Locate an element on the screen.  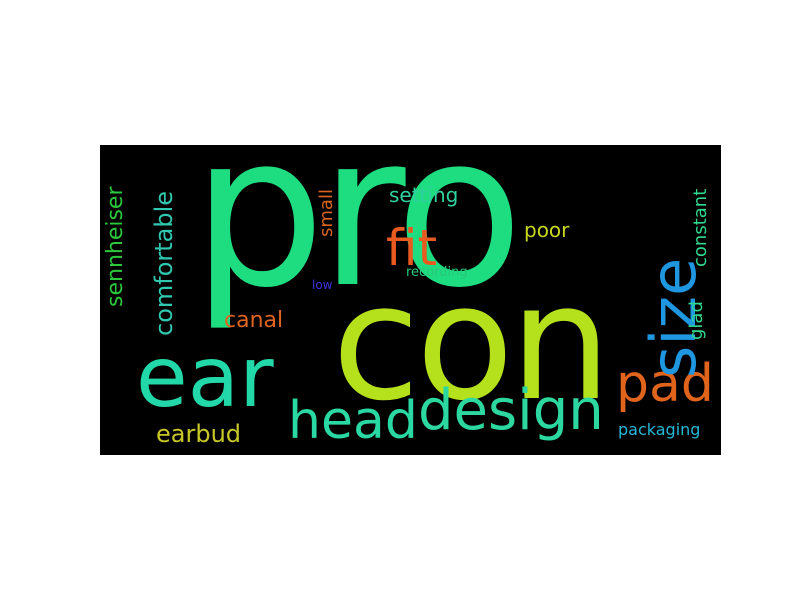
word-low: low is located at coordinates (322, 285).